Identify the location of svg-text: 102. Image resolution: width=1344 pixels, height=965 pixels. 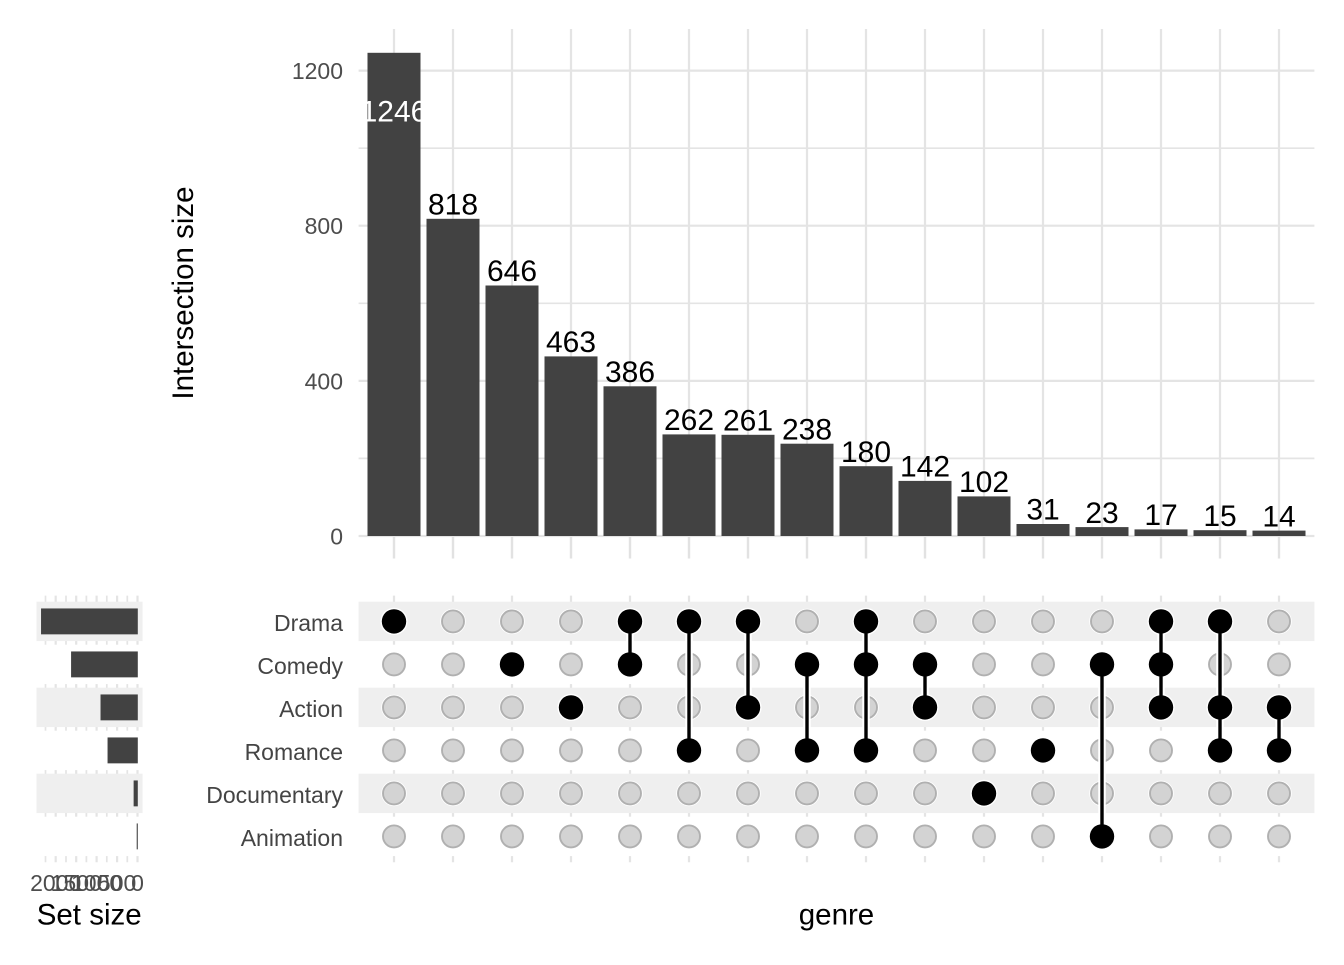
(984, 482).